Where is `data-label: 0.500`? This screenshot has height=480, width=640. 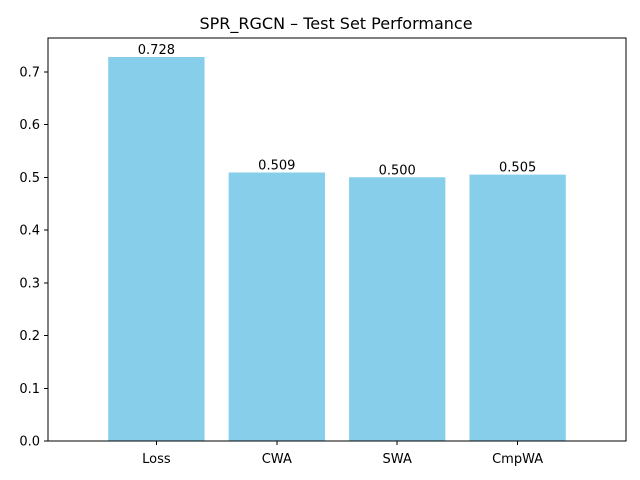 data-label: 0.500 is located at coordinates (397, 170).